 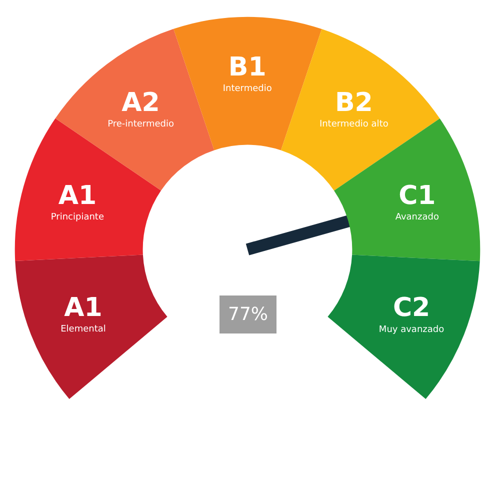 What do you see at coordinates (77, 201) in the screenshot?
I see `slice-label: A1 Principiante` at bounding box center [77, 201].